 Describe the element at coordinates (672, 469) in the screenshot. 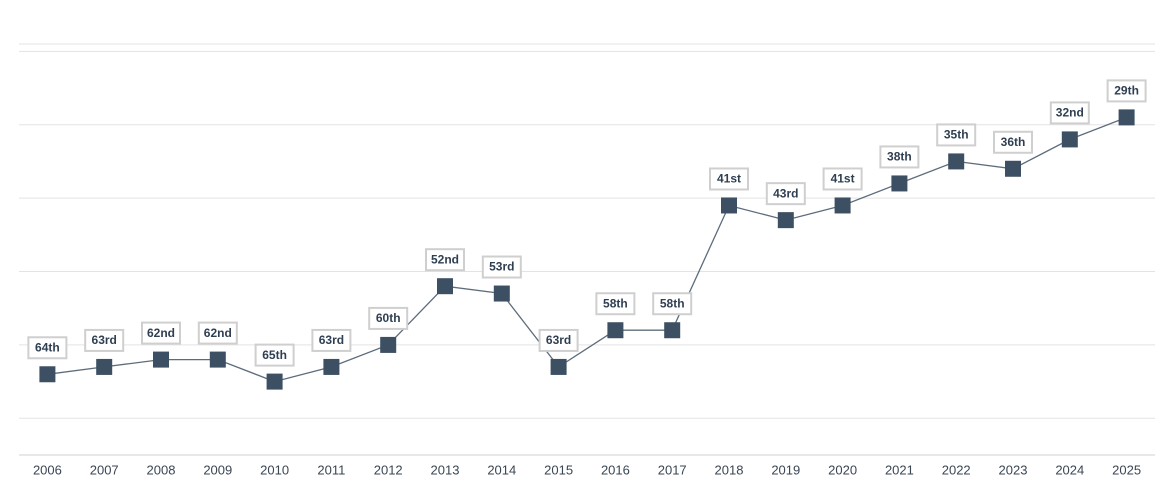

I see `x-tick-label: 2017` at that location.